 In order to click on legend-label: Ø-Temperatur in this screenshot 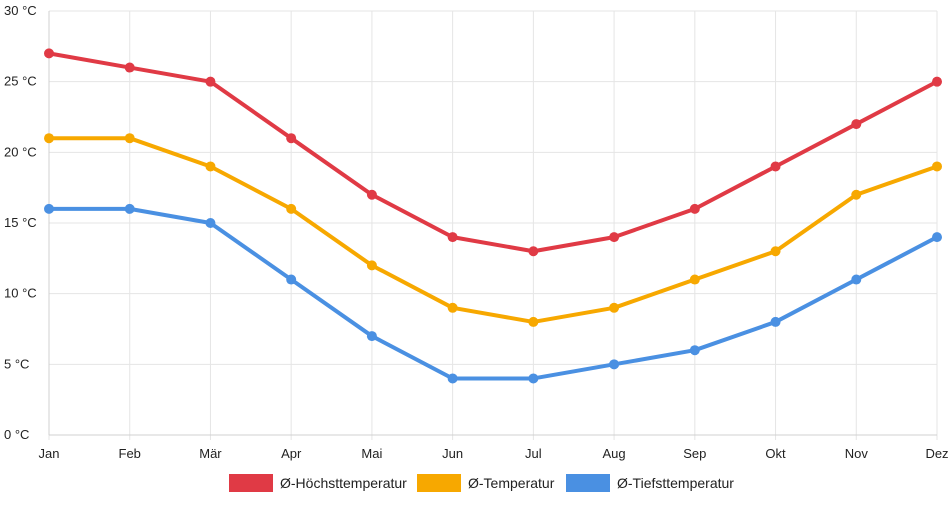, I will do `click(511, 483)`.